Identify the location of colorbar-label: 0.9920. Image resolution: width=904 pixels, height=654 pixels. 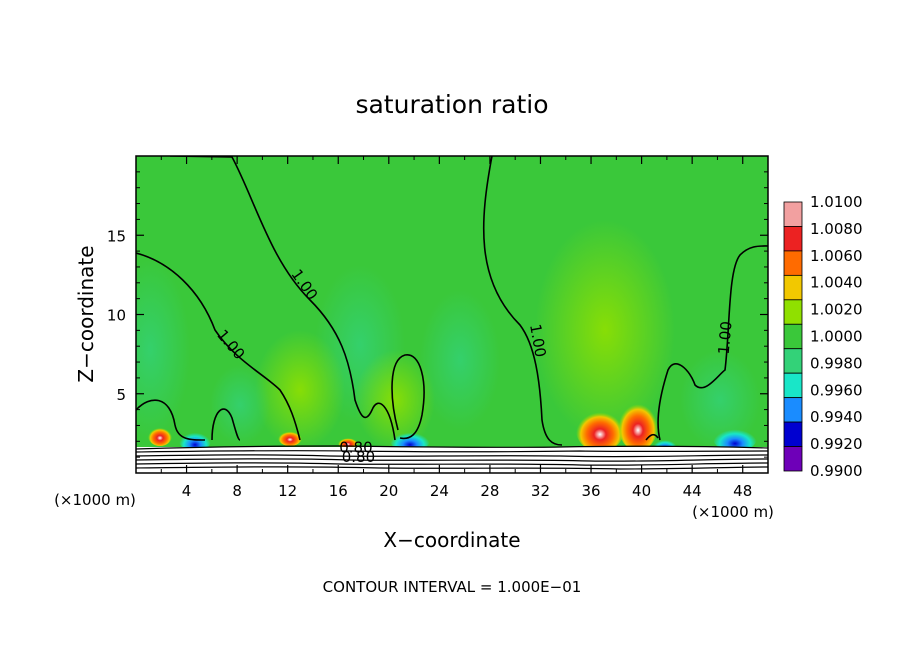
(836, 444).